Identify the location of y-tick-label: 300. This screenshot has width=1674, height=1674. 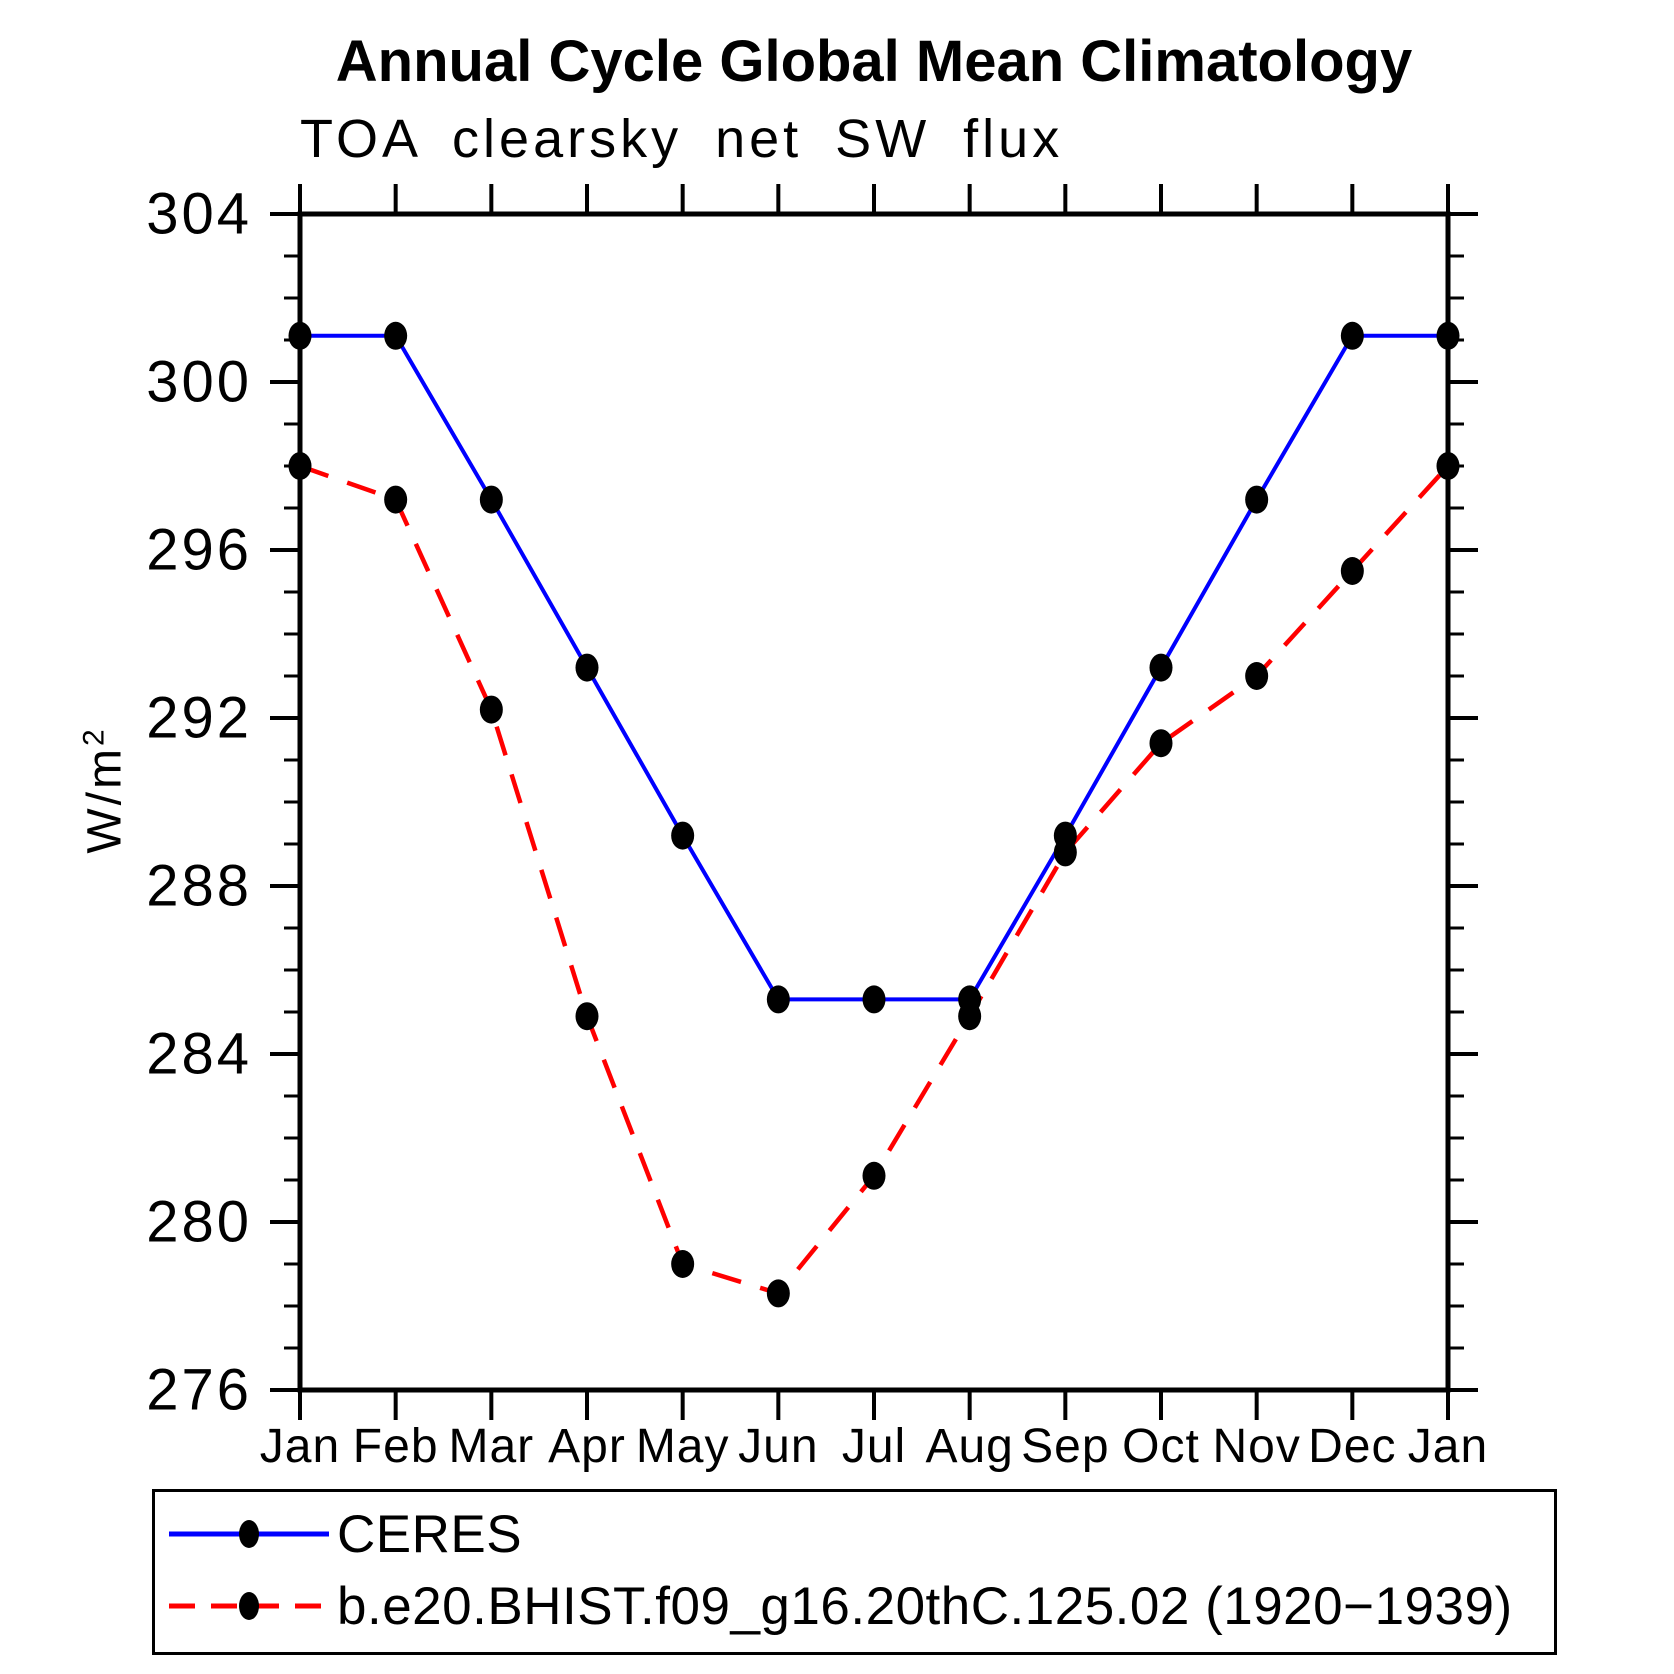
(199, 382).